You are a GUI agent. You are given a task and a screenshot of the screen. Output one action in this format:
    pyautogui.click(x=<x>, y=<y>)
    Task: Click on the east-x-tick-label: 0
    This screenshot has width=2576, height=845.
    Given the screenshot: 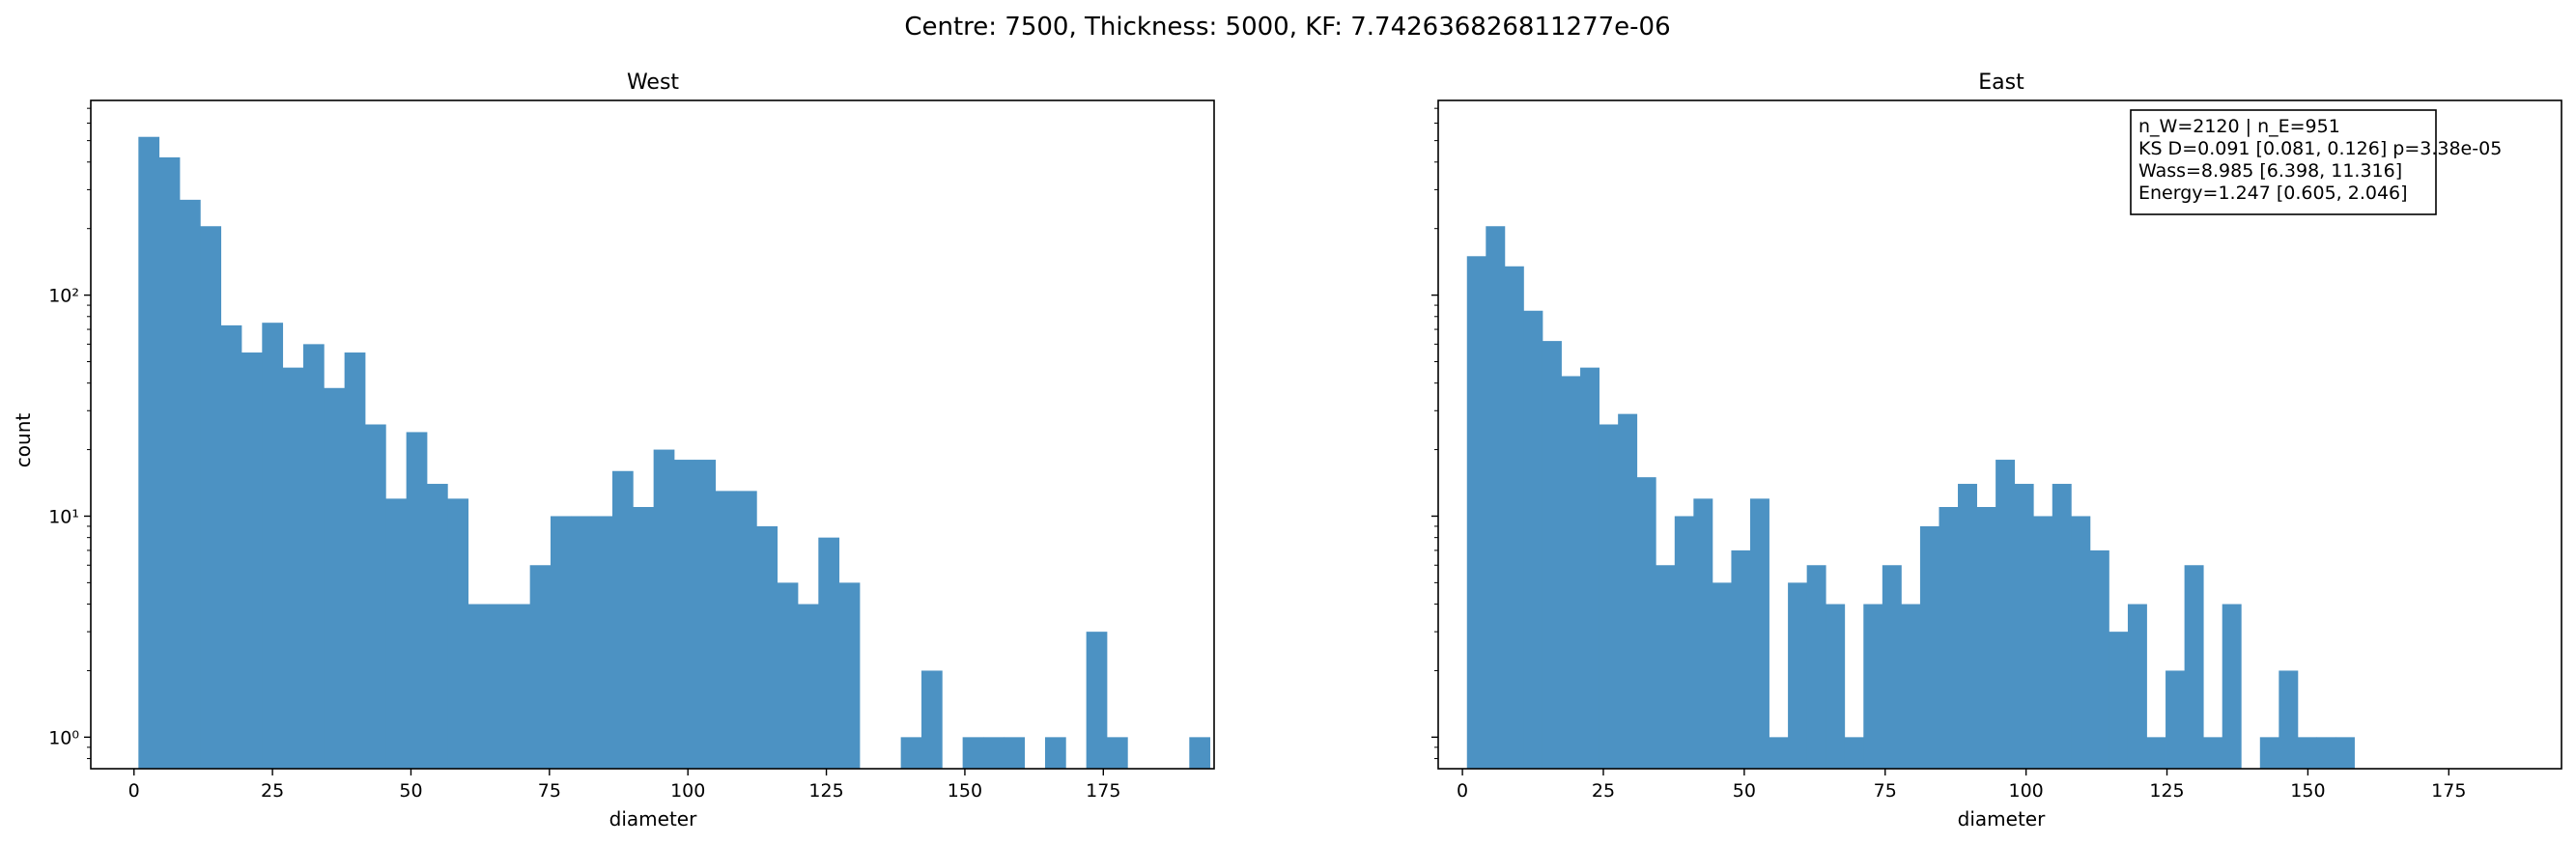 What is the action you would take?
    pyautogui.click(x=1462, y=791)
    